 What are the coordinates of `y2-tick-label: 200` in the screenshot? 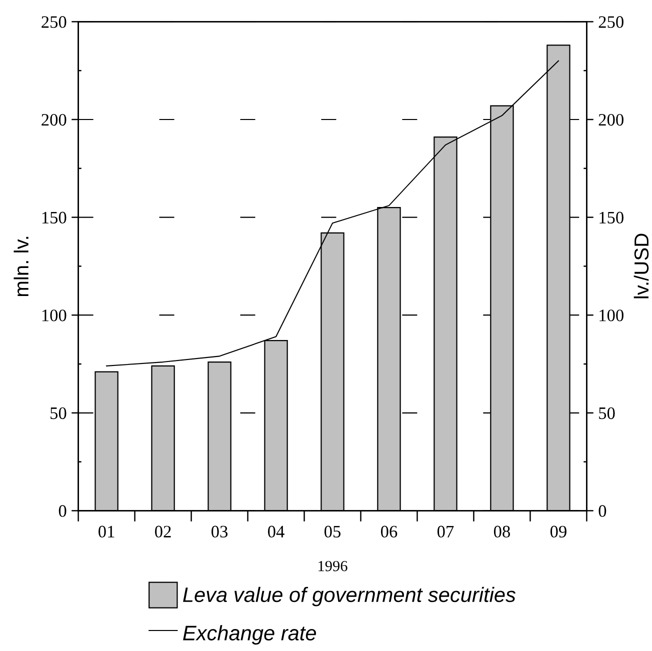 It's located at (611, 120).